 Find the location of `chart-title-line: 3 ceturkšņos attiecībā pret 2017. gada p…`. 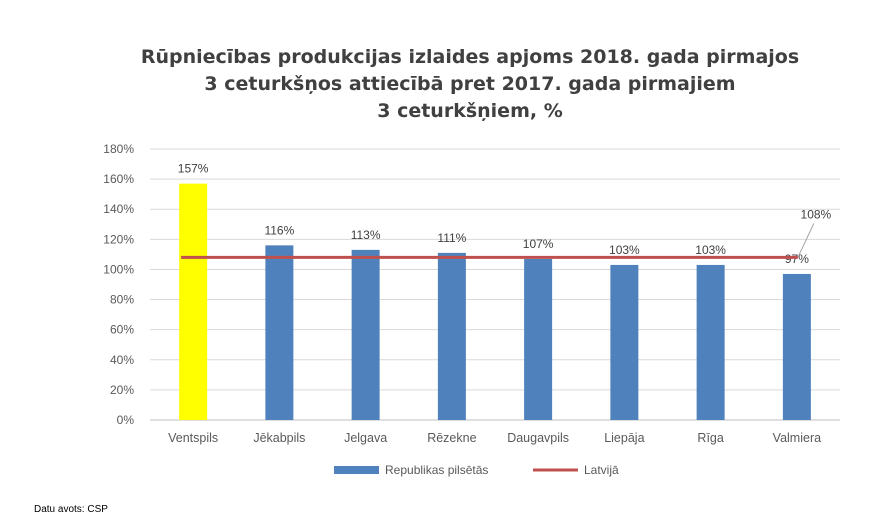

chart-title-line: 3 ceturkšņos attiecībā pret 2017. gada p… is located at coordinates (470, 84).